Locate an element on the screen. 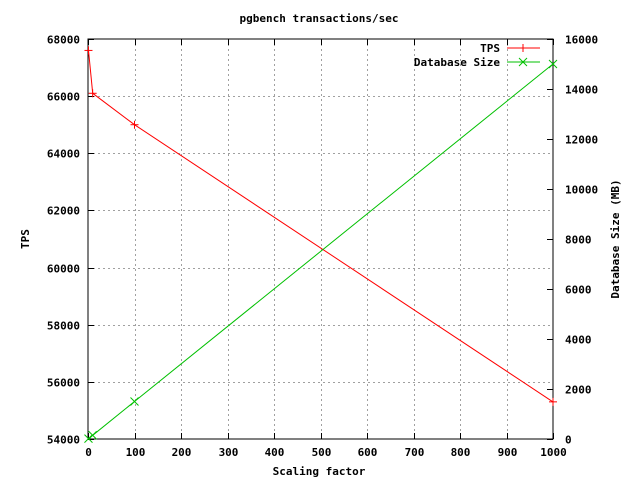 Image resolution: width=638 pixels, height=479 pixels. x-tick-label: 600 is located at coordinates (368, 452).